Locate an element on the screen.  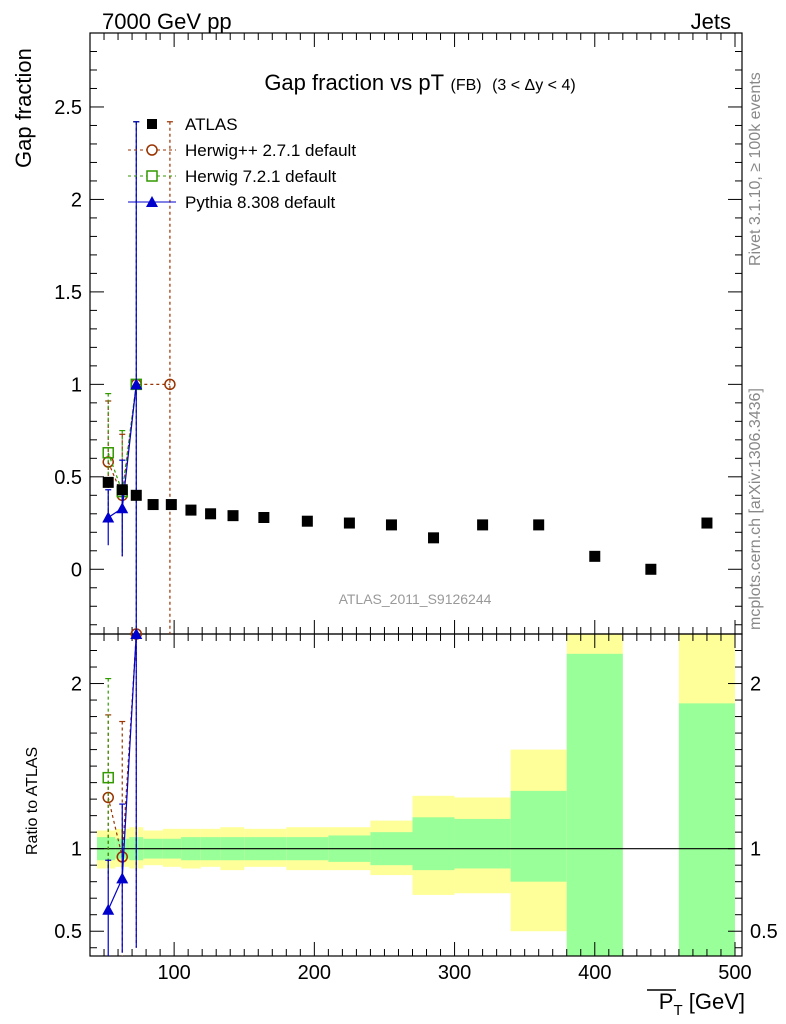
ratio-y-tick-label-right: 0.5 is located at coordinates (764, 932).